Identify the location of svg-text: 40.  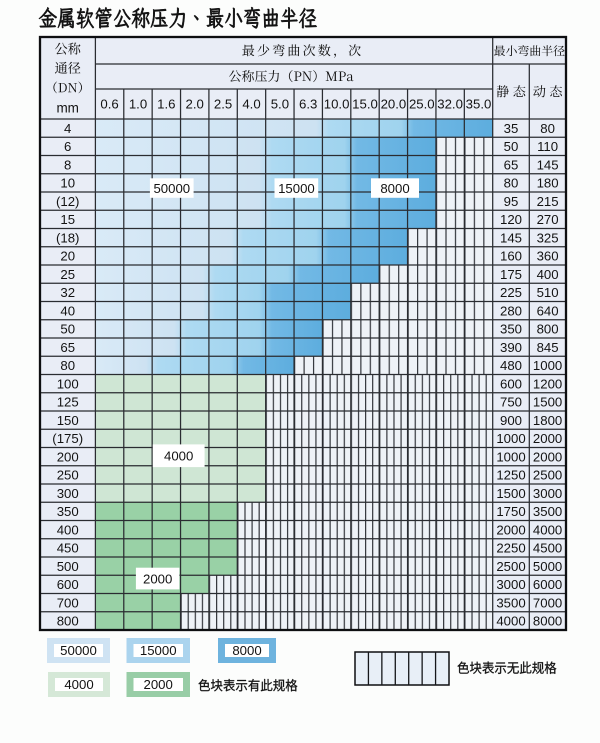
(67, 310).